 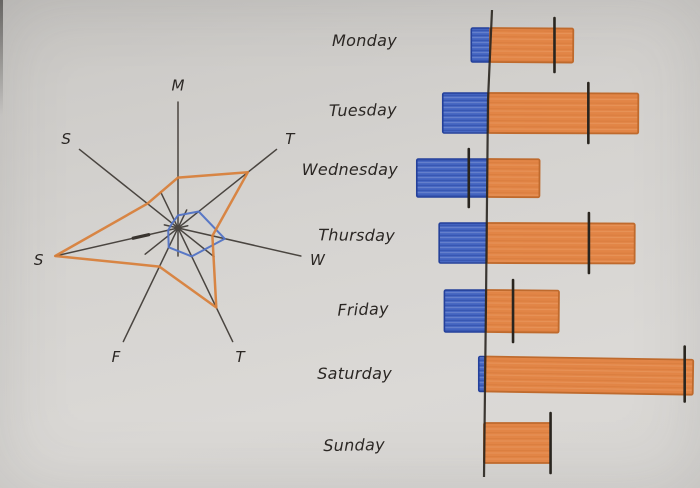 What do you see at coordinates (116, 357) in the screenshot?
I see `radar-axis-label: F` at bounding box center [116, 357].